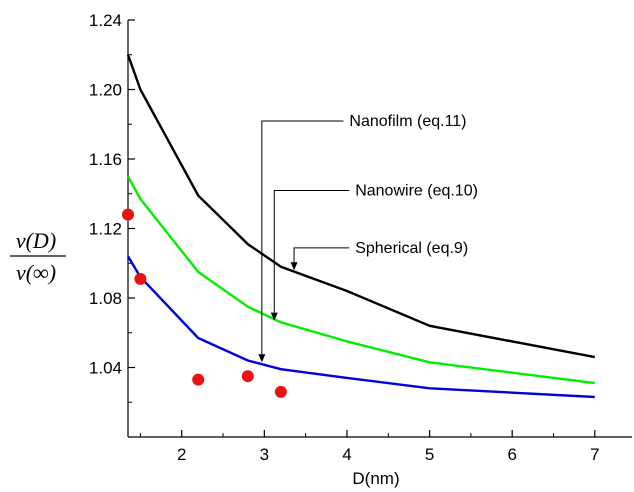 The width and height of the screenshot is (634, 492). I want to click on x-tick-label: 5, so click(429, 454).